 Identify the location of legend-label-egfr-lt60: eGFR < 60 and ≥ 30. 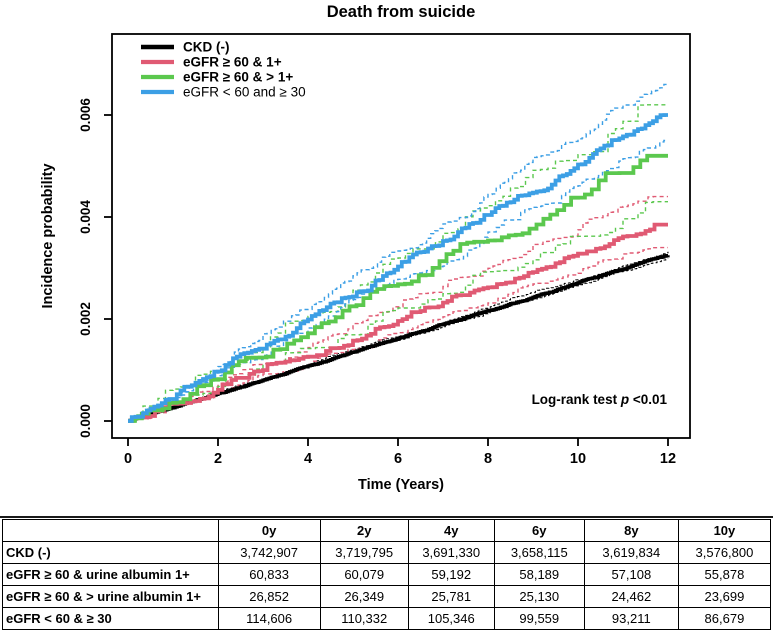
(244, 92).